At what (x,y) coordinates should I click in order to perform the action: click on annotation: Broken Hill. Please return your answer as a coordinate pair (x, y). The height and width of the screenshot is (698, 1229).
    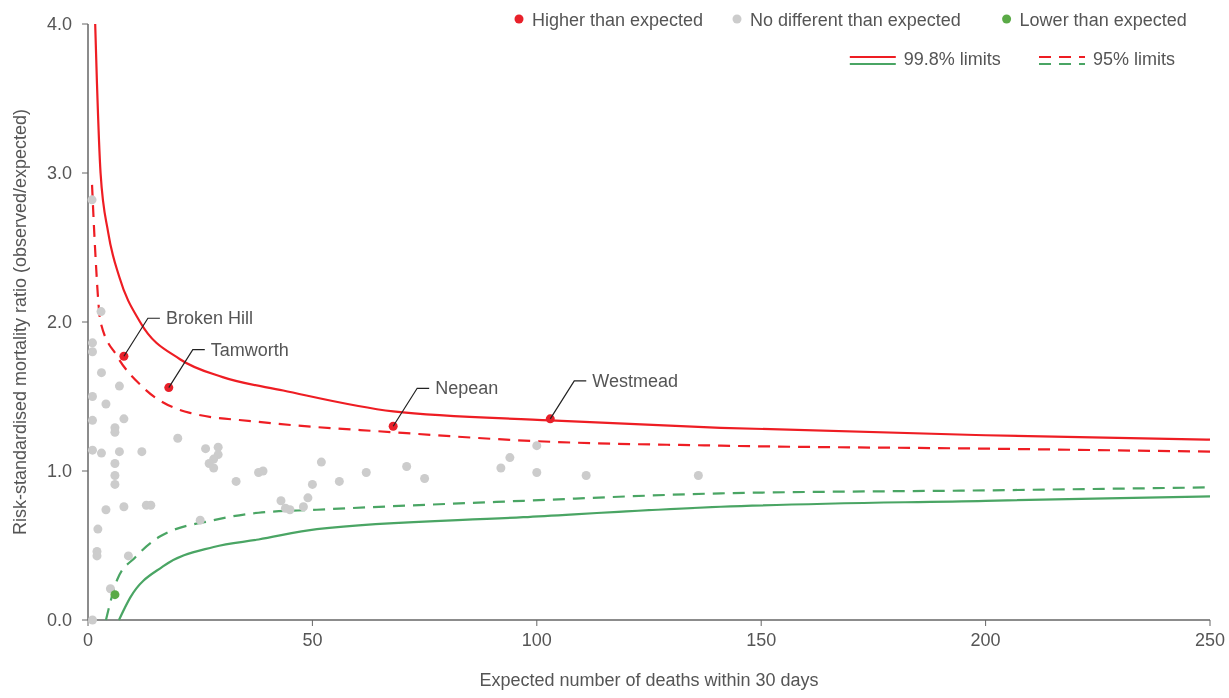
    Looking at the image, I should click on (209, 318).